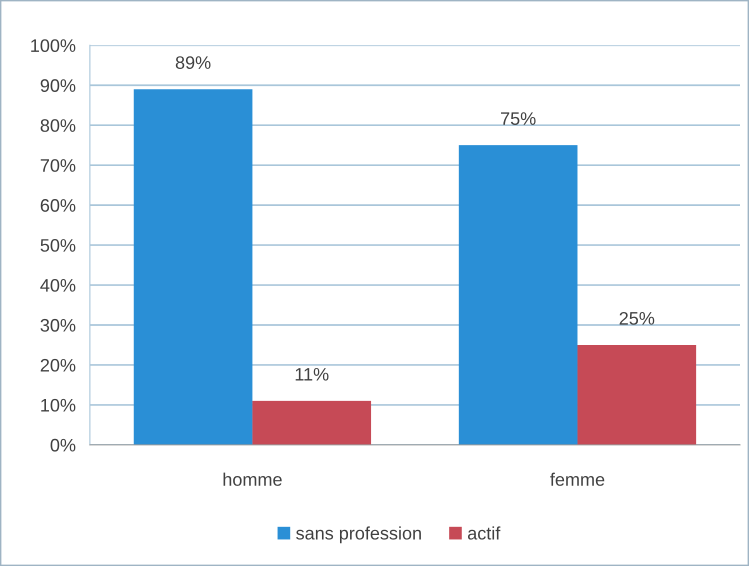 This screenshot has width=749, height=566. Describe the element at coordinates (58, 85) in the screenshot. I see `y-tick-label: 90%` at that location.